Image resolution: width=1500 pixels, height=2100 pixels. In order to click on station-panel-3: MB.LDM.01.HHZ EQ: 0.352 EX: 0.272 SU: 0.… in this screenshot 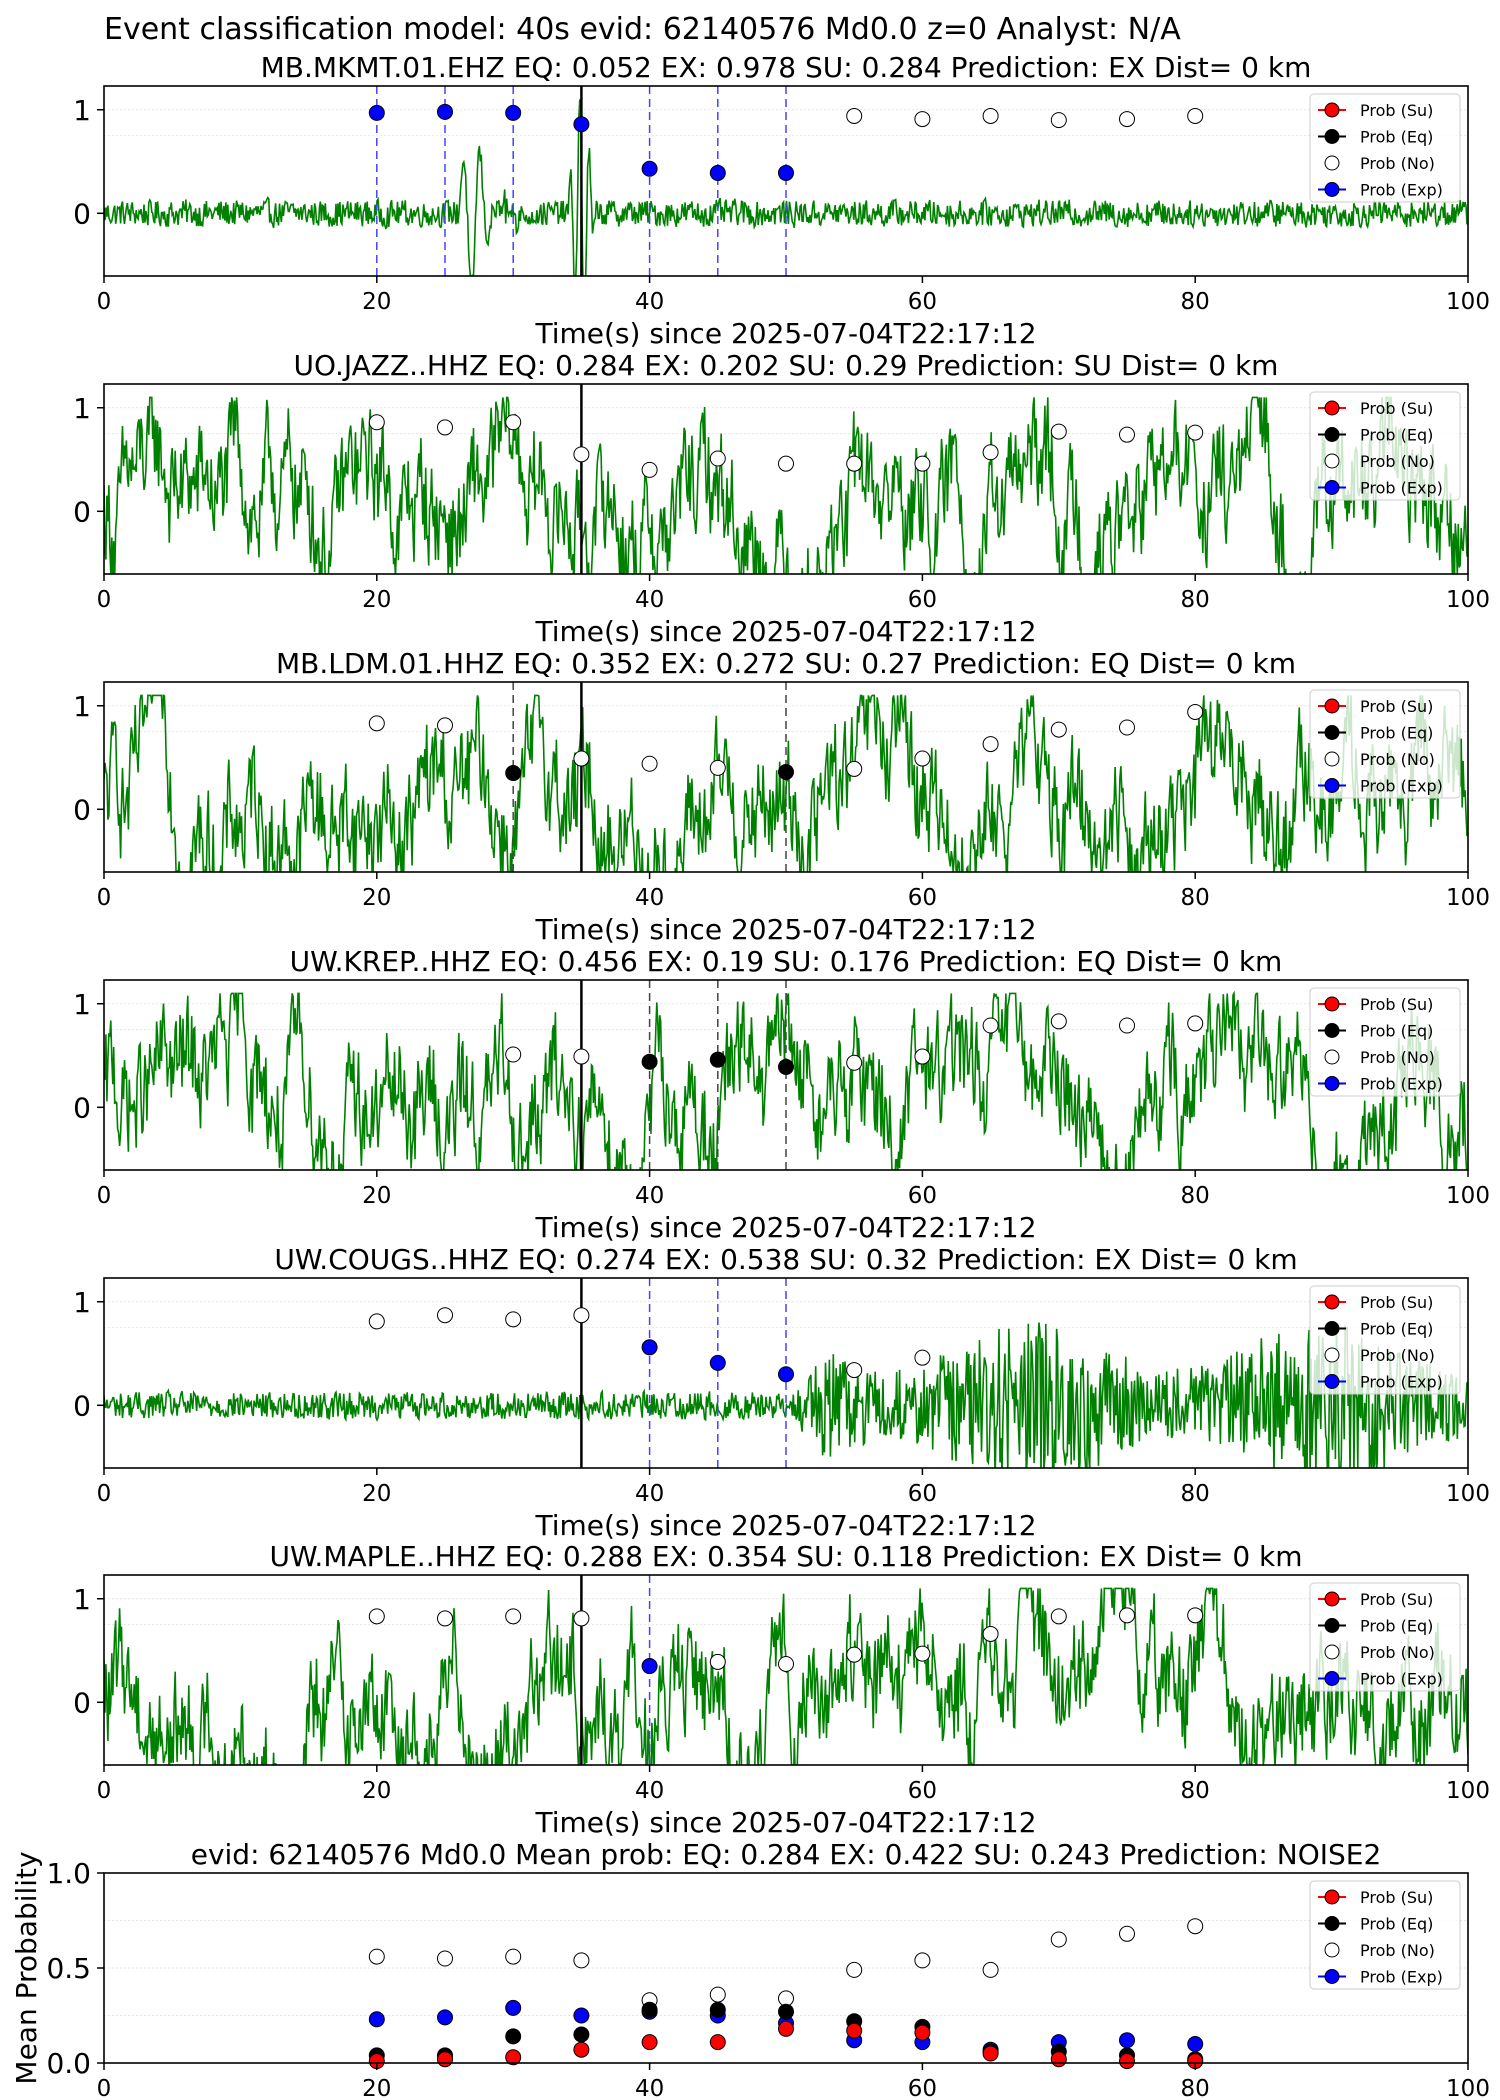, I will do `click(781, 796)`.